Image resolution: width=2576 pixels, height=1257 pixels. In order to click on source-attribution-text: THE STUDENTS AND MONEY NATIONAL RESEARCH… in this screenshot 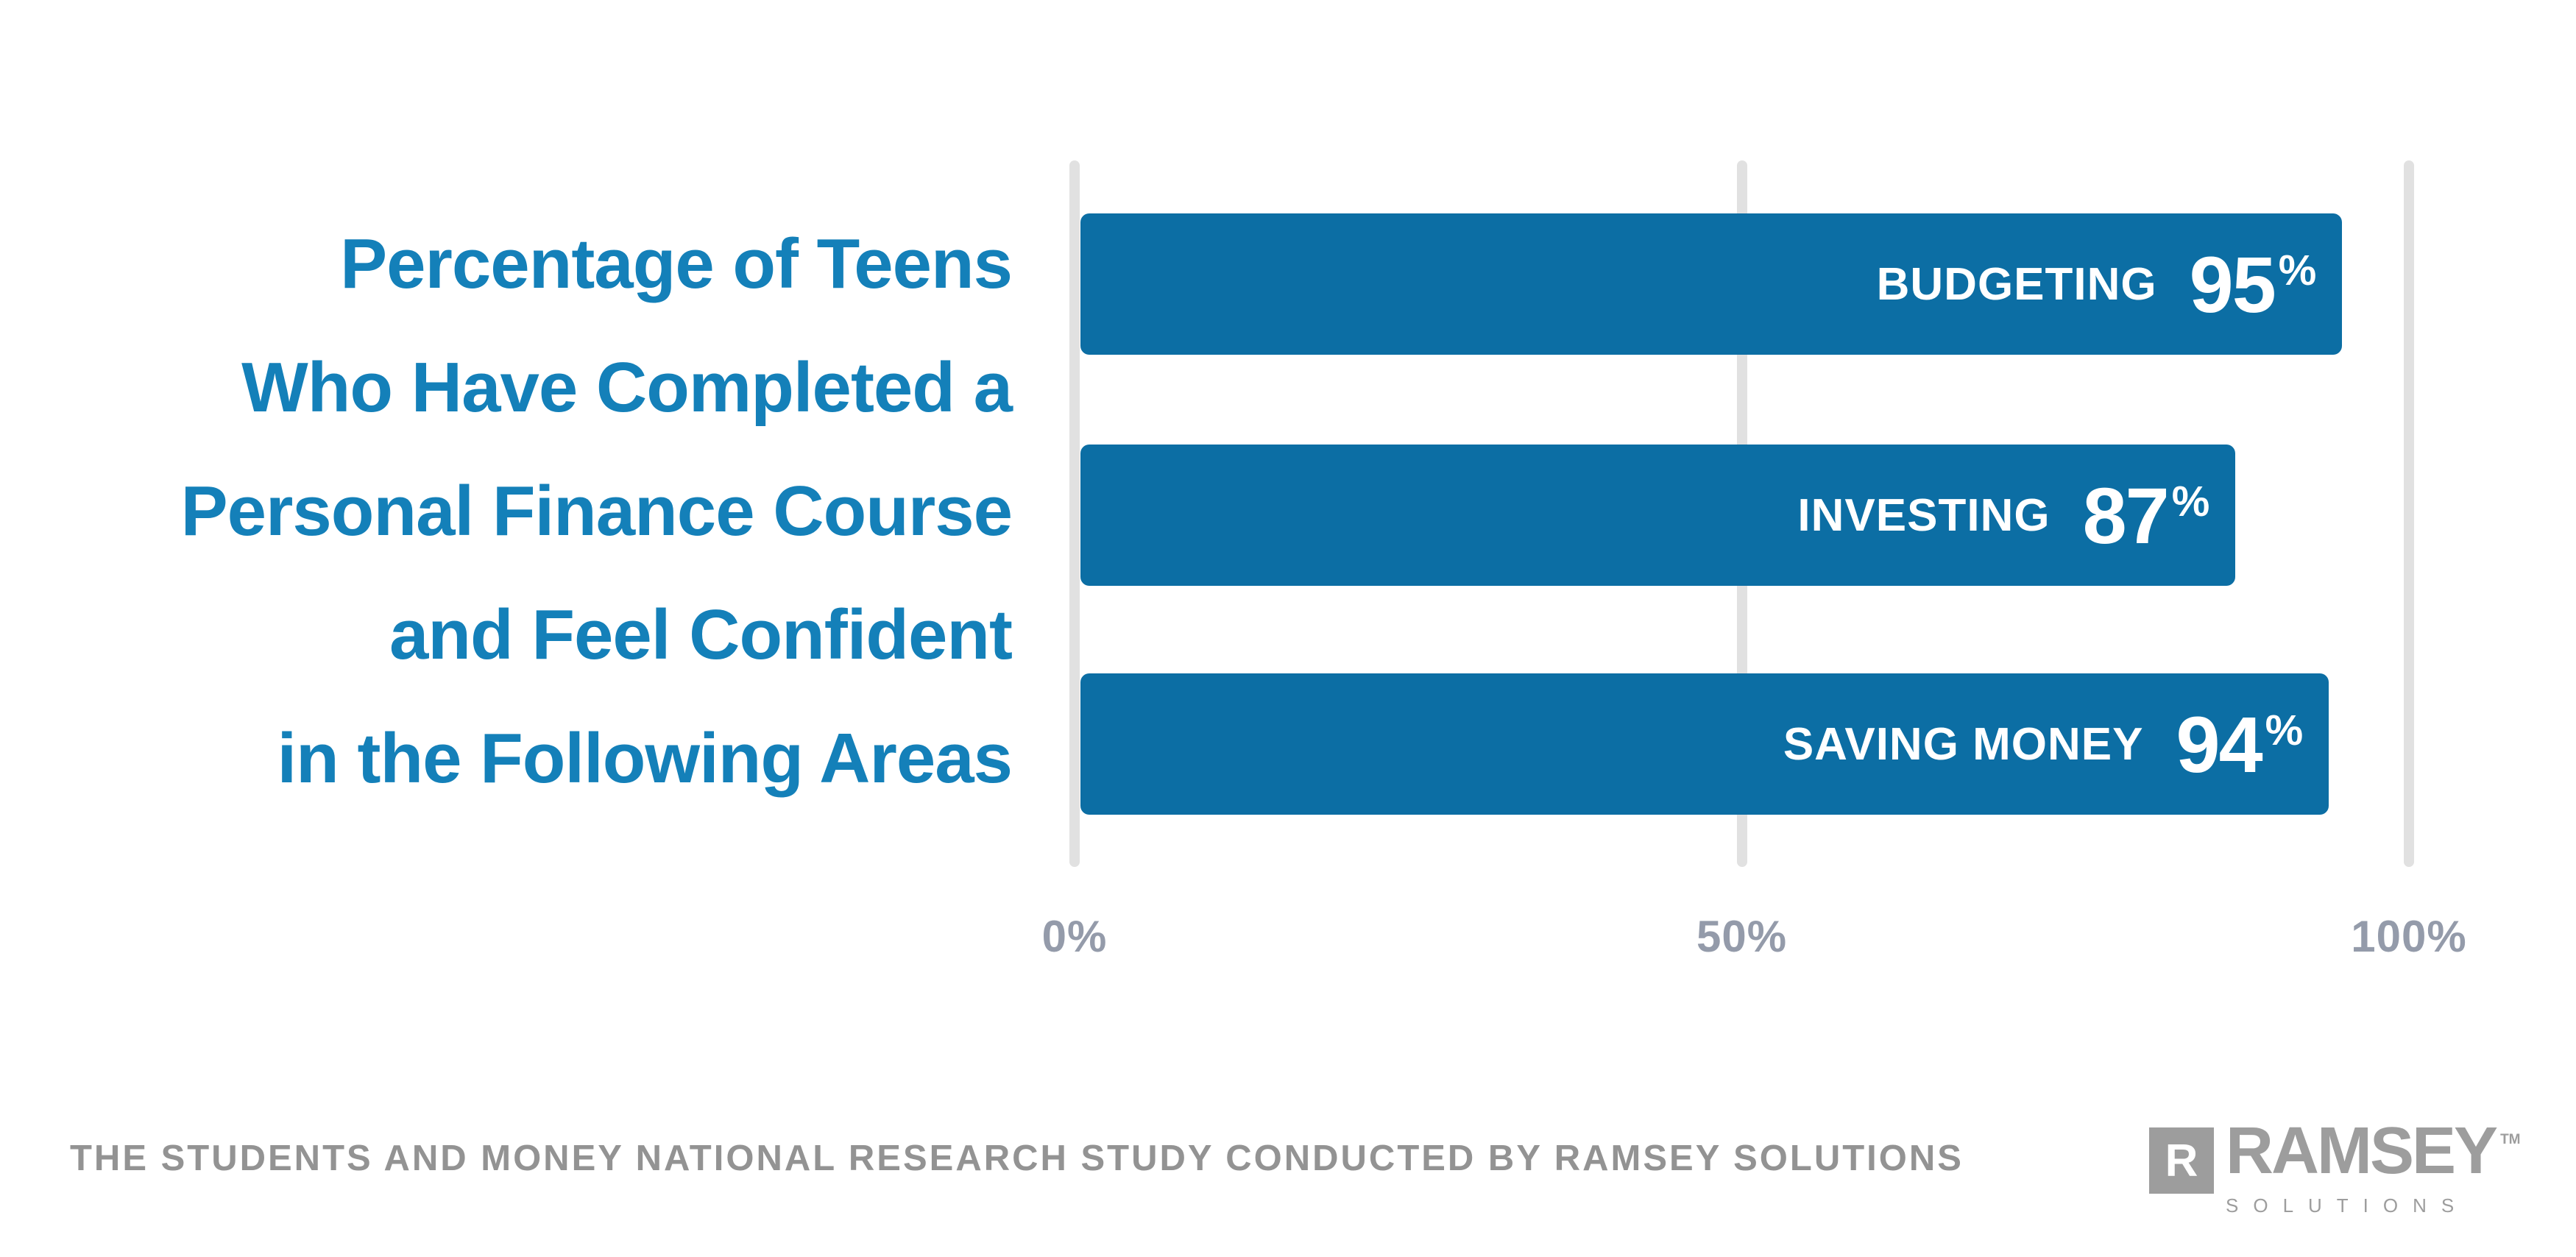, I will do `click(1017, 1158)`.